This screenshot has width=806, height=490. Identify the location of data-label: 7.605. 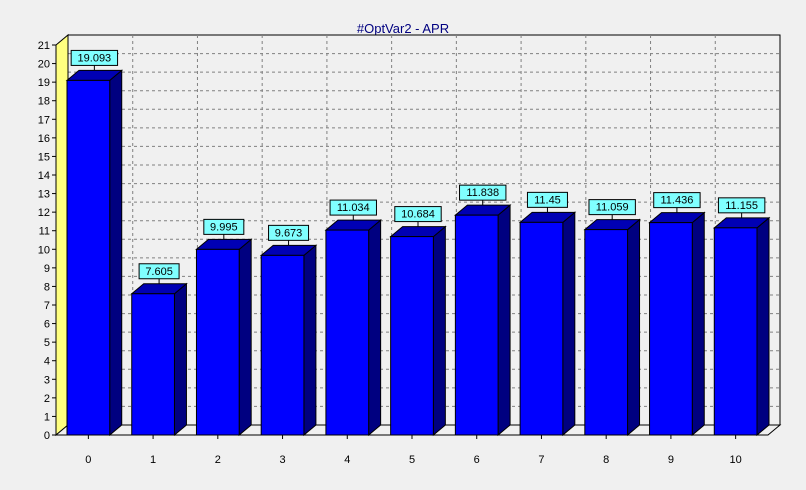
(159, 272).